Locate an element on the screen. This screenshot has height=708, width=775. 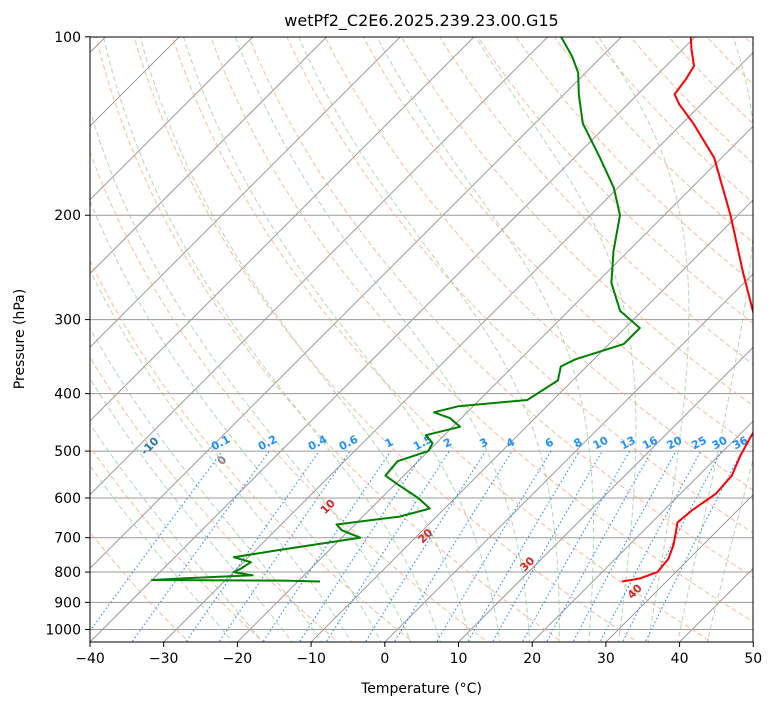
mixing-ratio-label: 13 is located at coordinates (628, 443).